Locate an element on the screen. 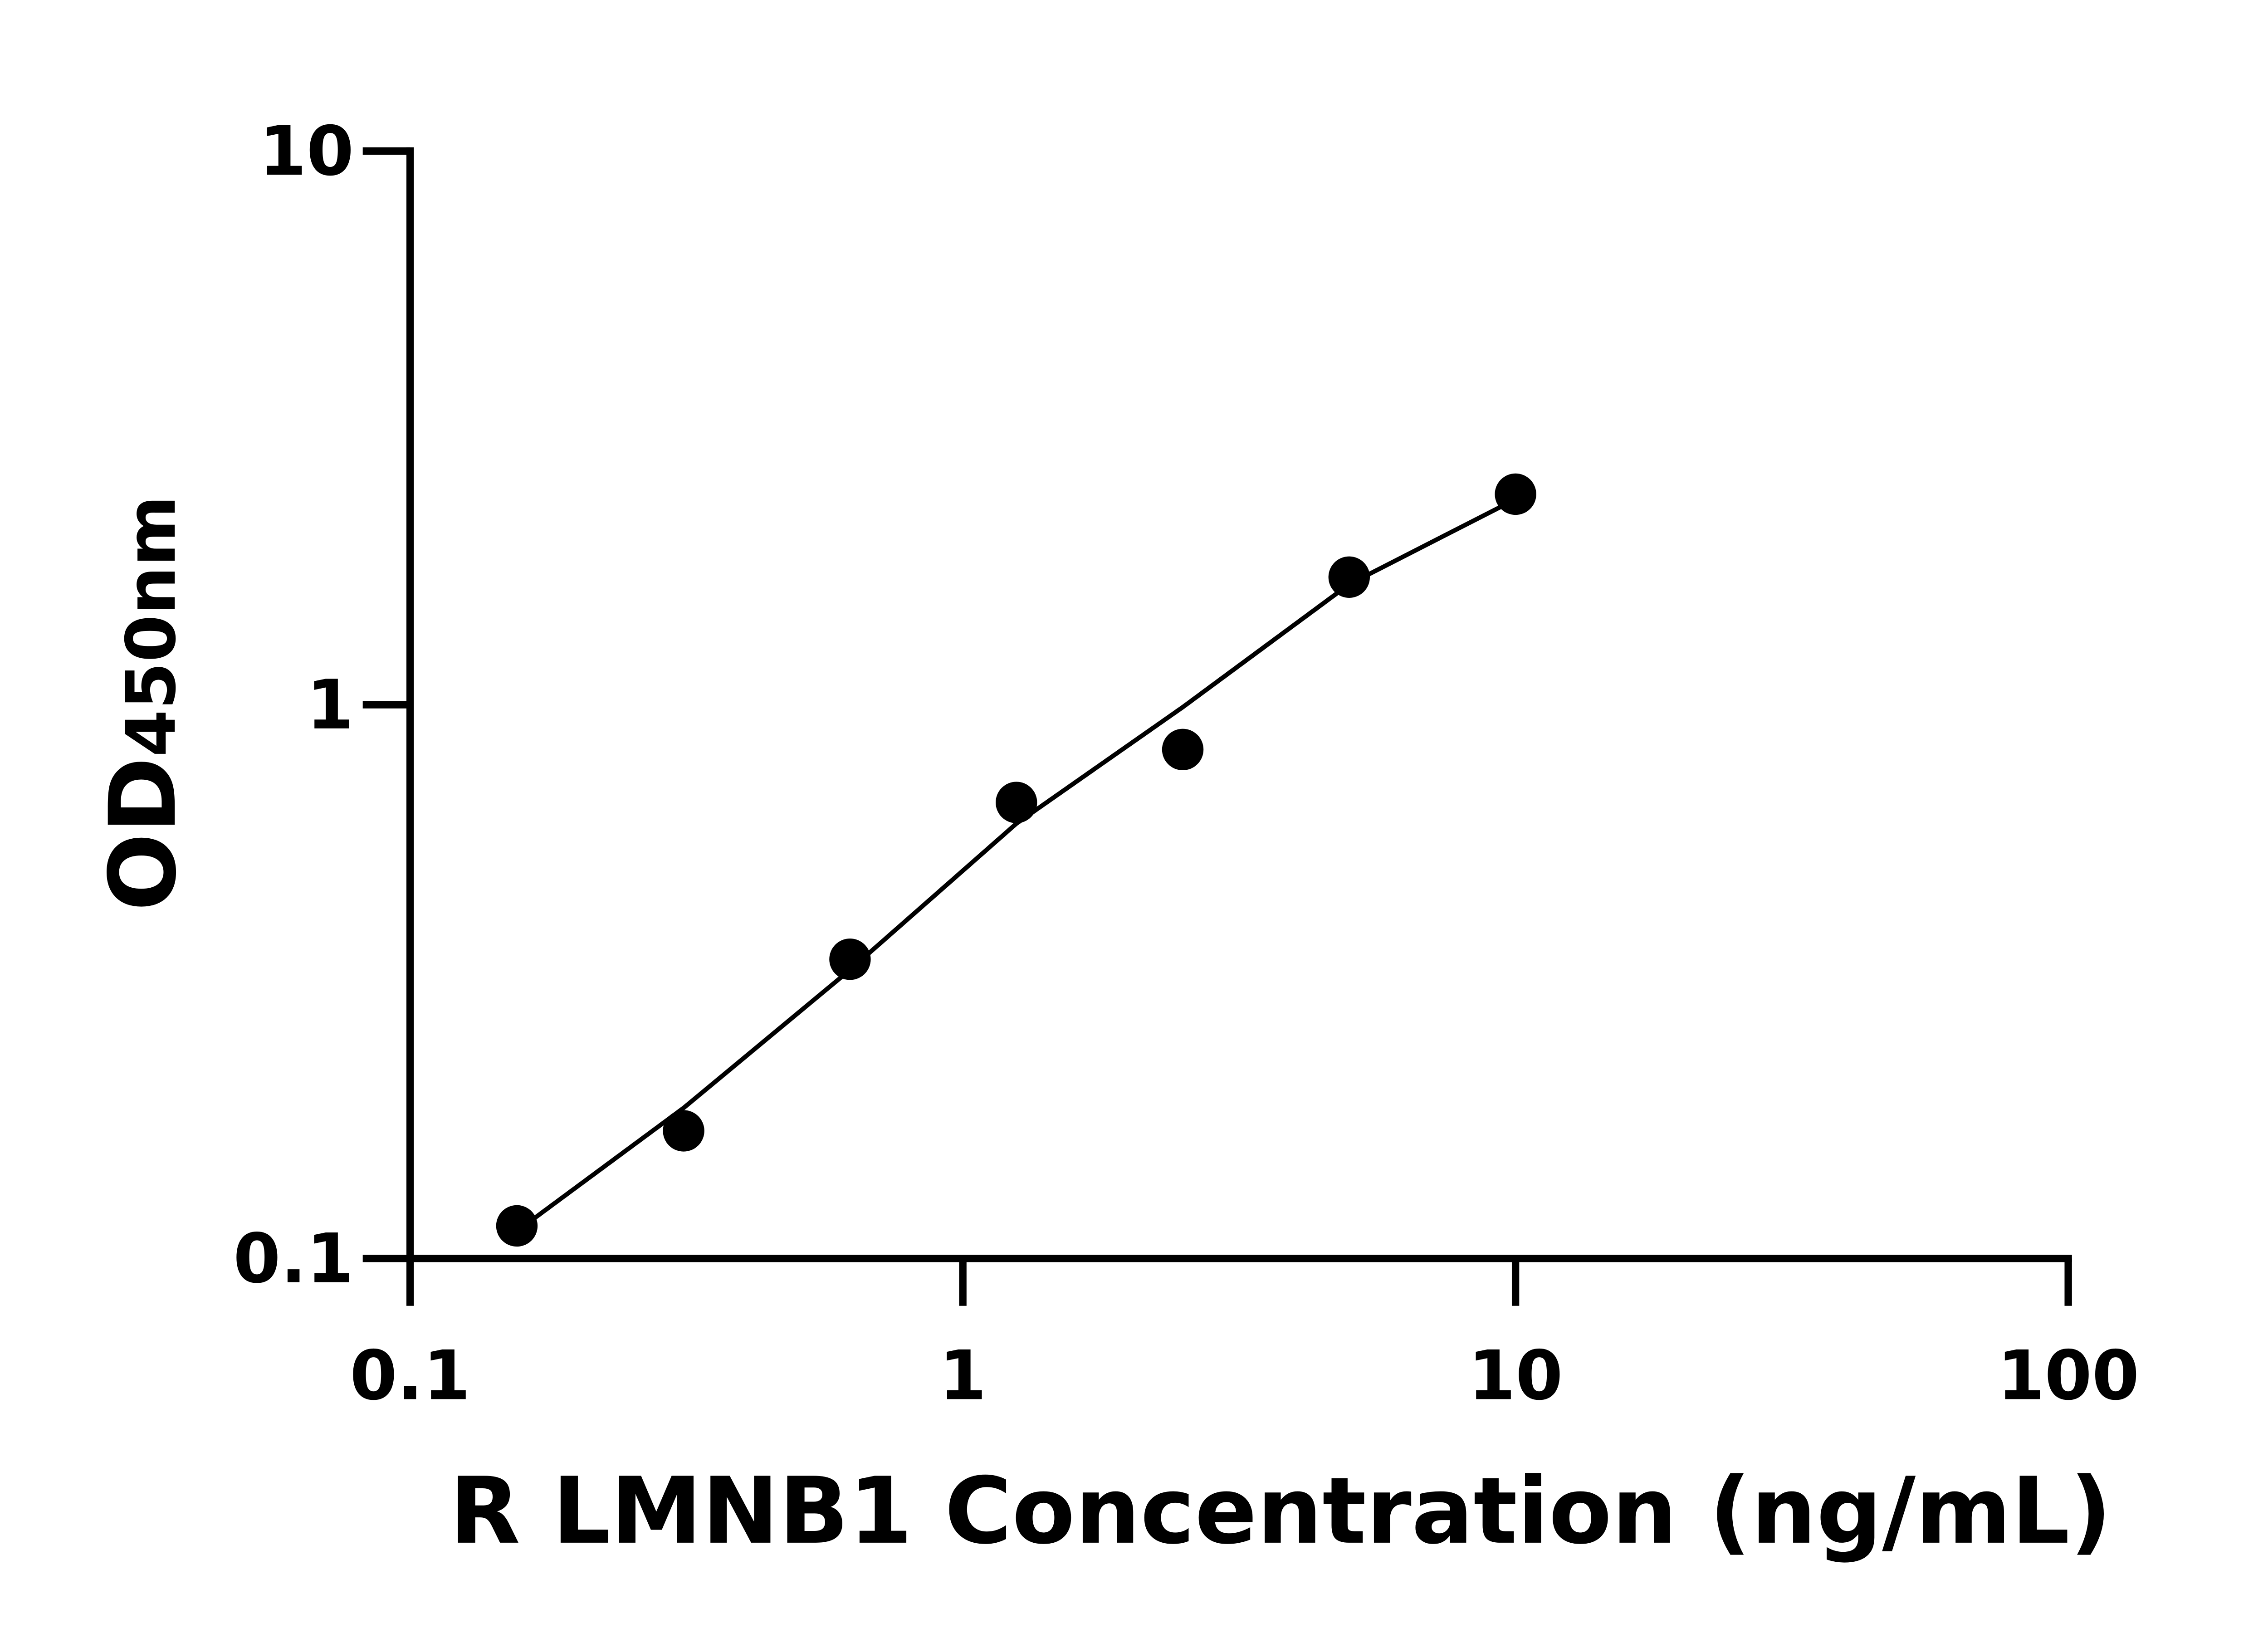 The height and width of the screenshot is (1633, 2268). x-tick-label: 0.1 is located at coordinates (410, 1375).